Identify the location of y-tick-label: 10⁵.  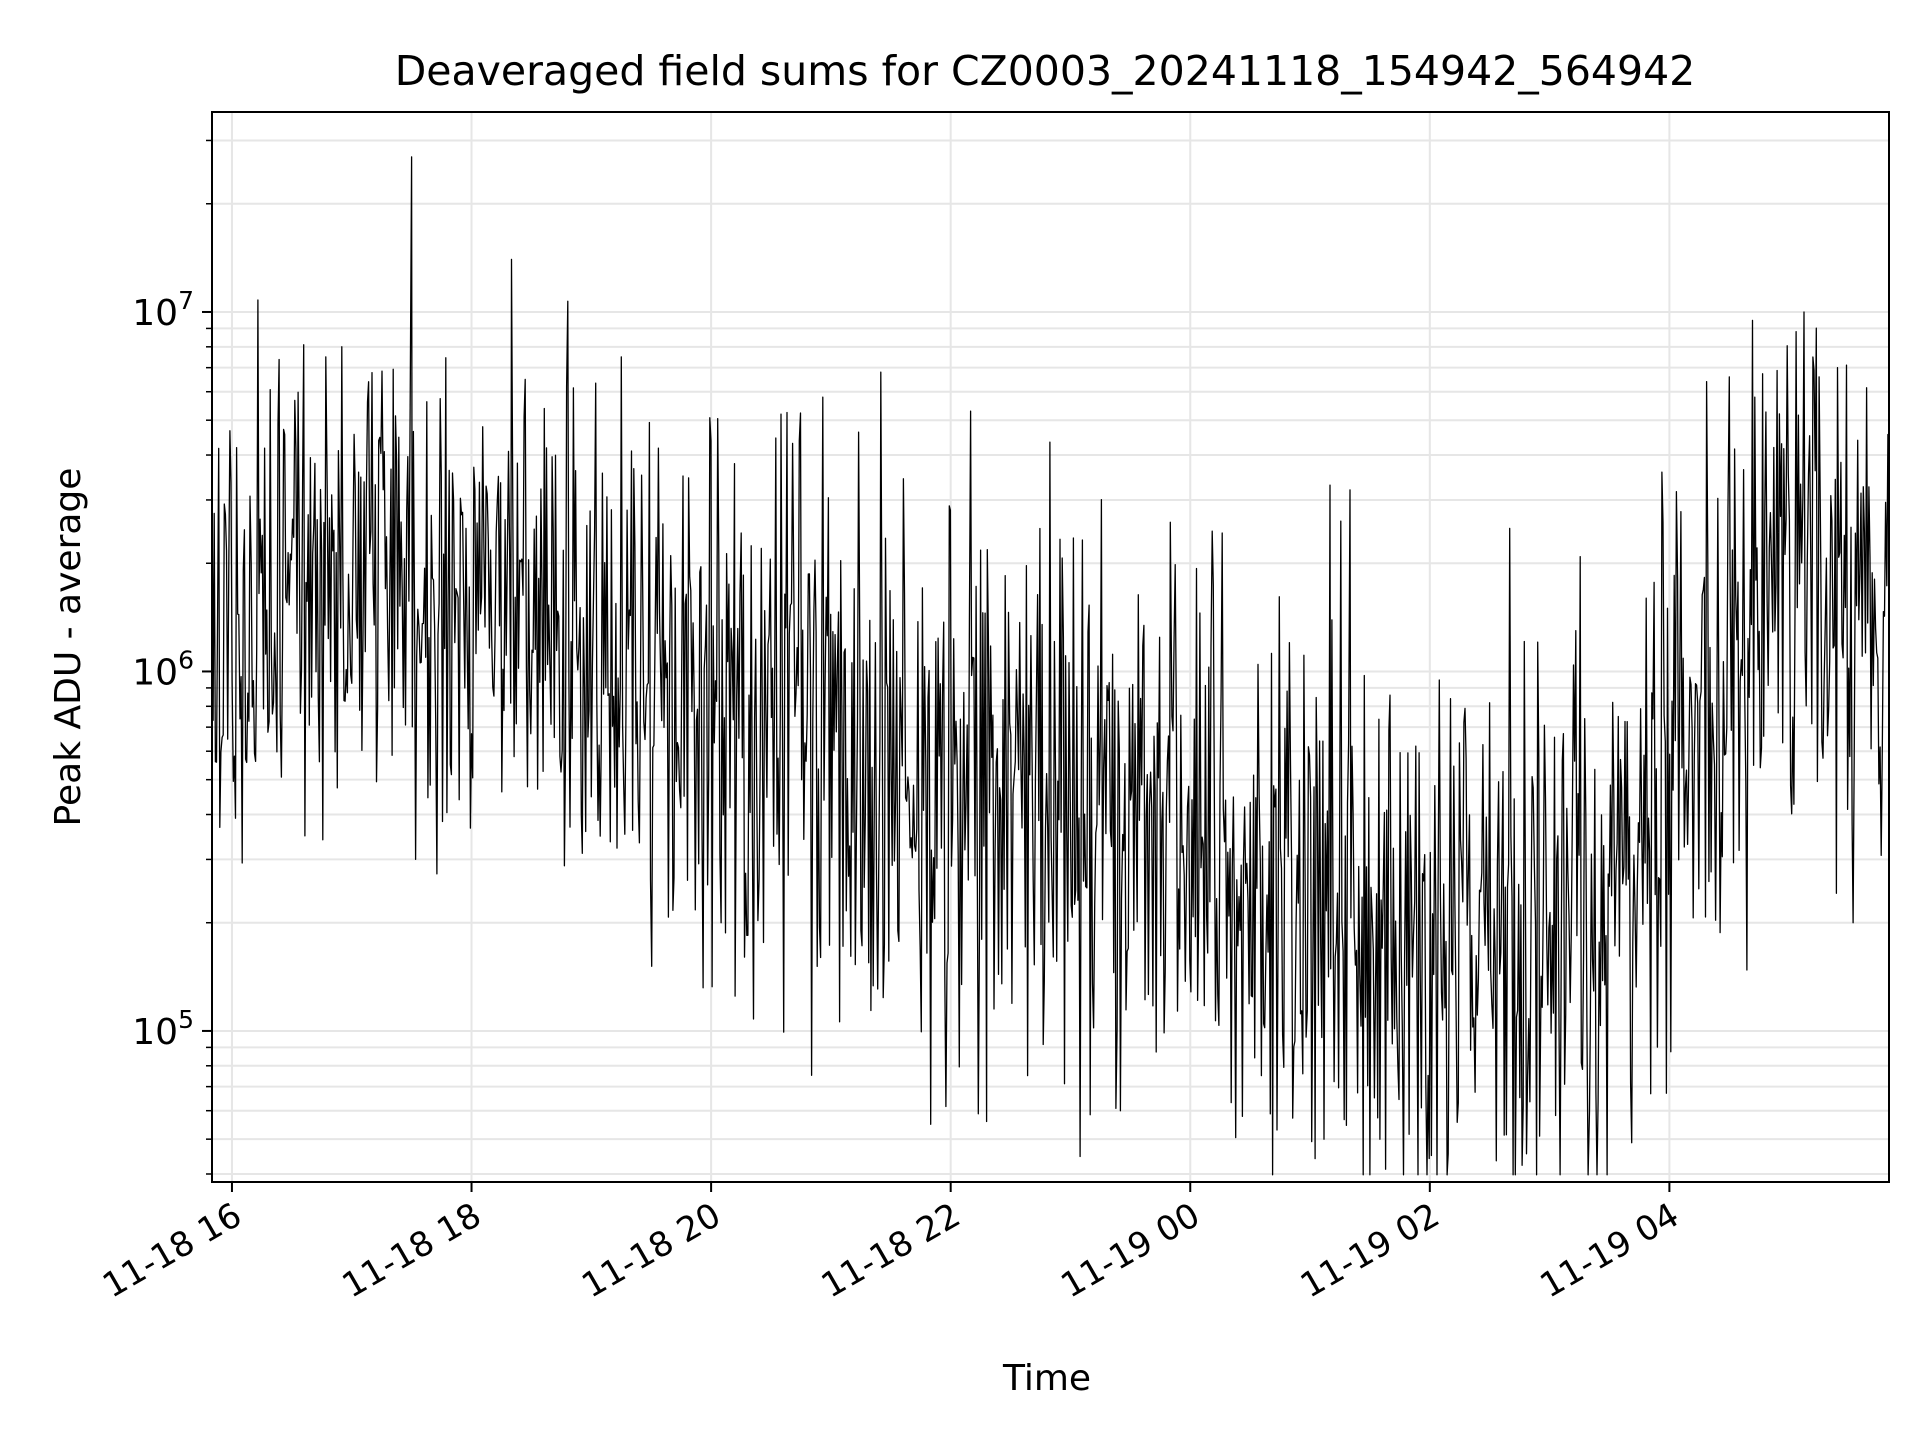
(163, 1029).